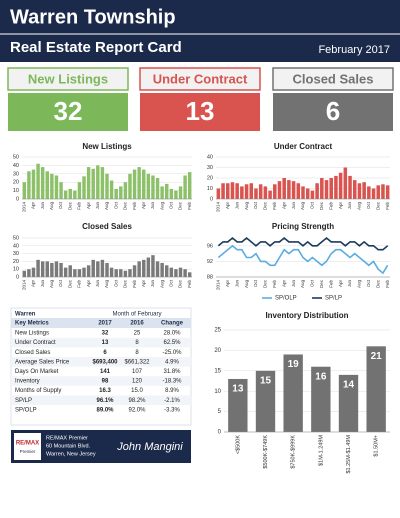  Describe the element at coordinates (220, 412) in the screenshot. I see `y-tick-label: 5` at that location.